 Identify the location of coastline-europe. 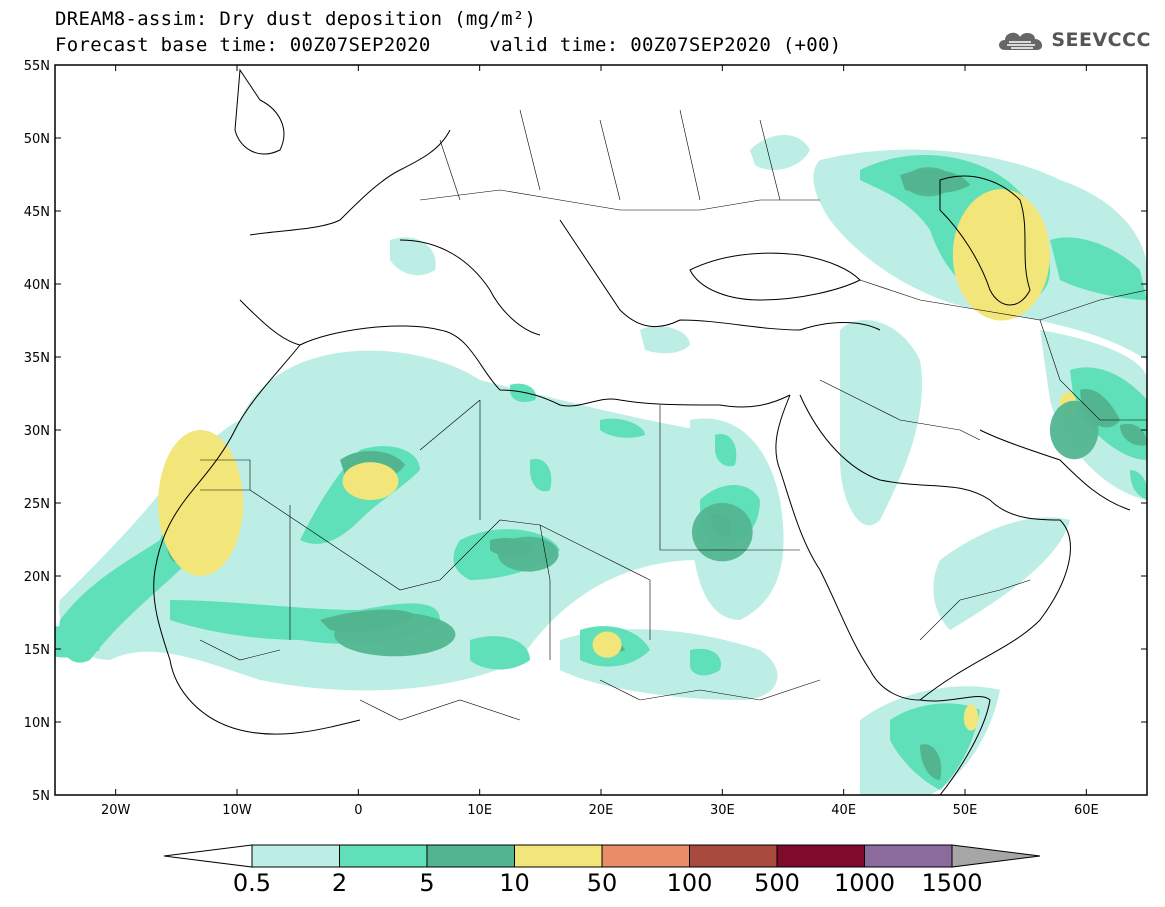
(560, 237).